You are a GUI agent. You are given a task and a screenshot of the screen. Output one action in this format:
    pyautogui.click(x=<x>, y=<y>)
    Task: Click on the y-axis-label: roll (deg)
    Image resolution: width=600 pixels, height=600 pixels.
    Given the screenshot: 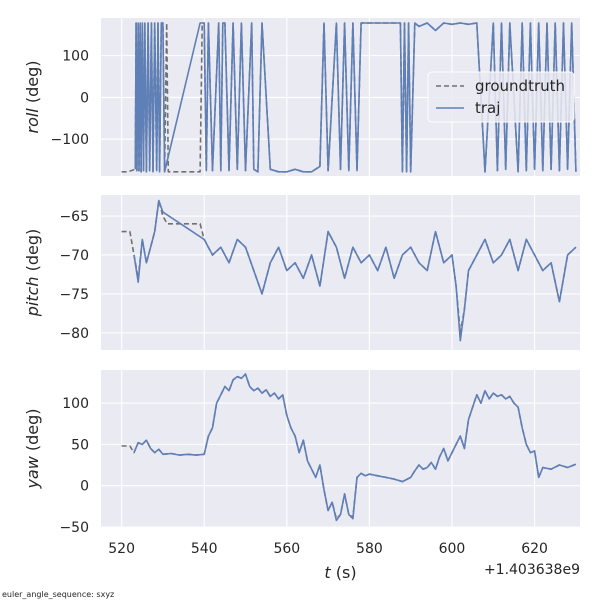 What is the action you would take?
    pyautogui.click(x=32, y=97)
    